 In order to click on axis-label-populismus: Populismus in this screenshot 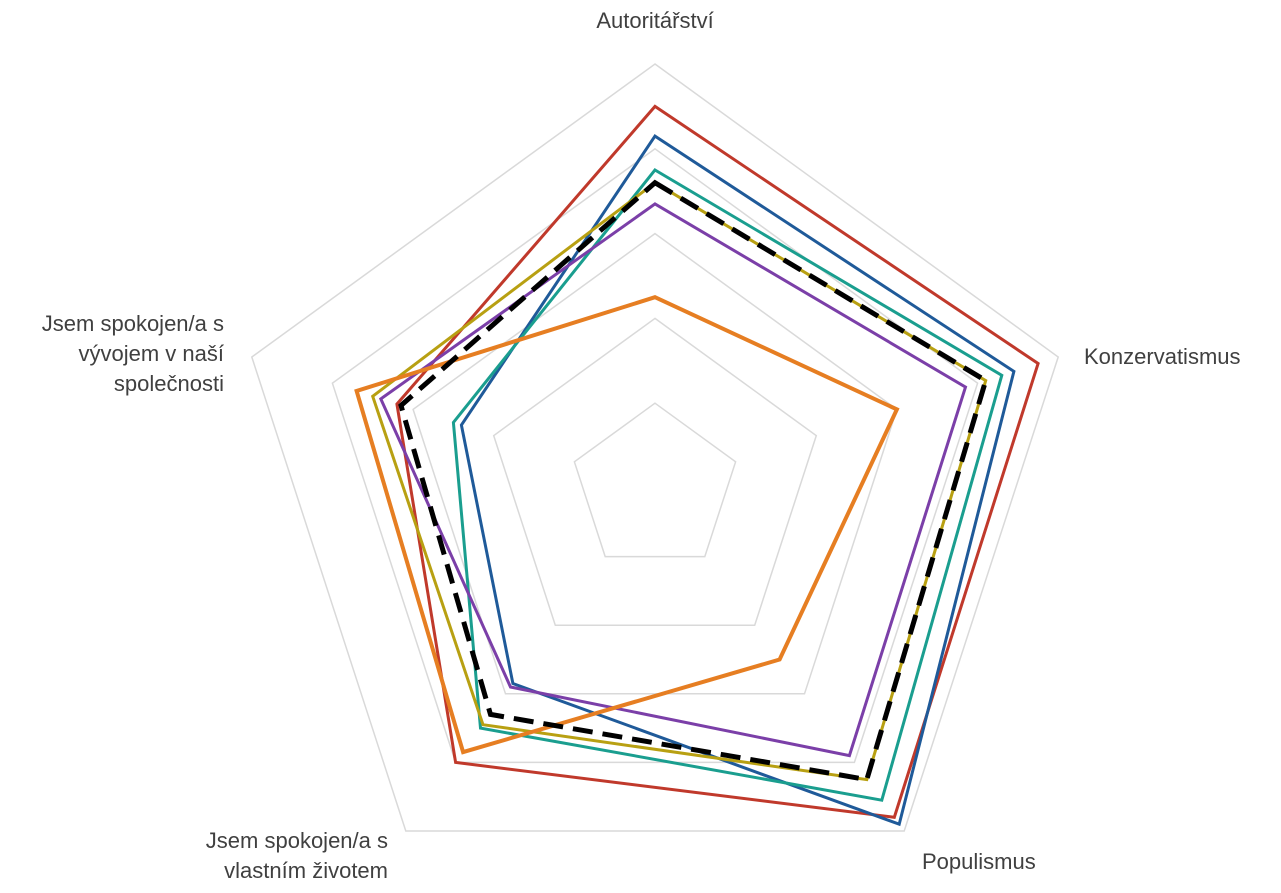, I will do `click(979, 861)`.